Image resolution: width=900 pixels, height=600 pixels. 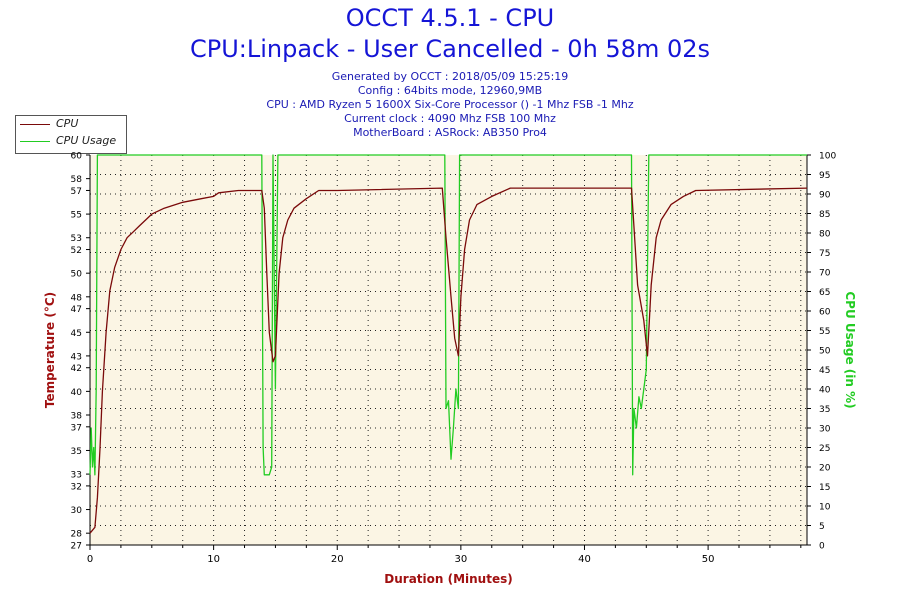 I want to click on y-right-tick-label: 55, so click(x=824, y=332).